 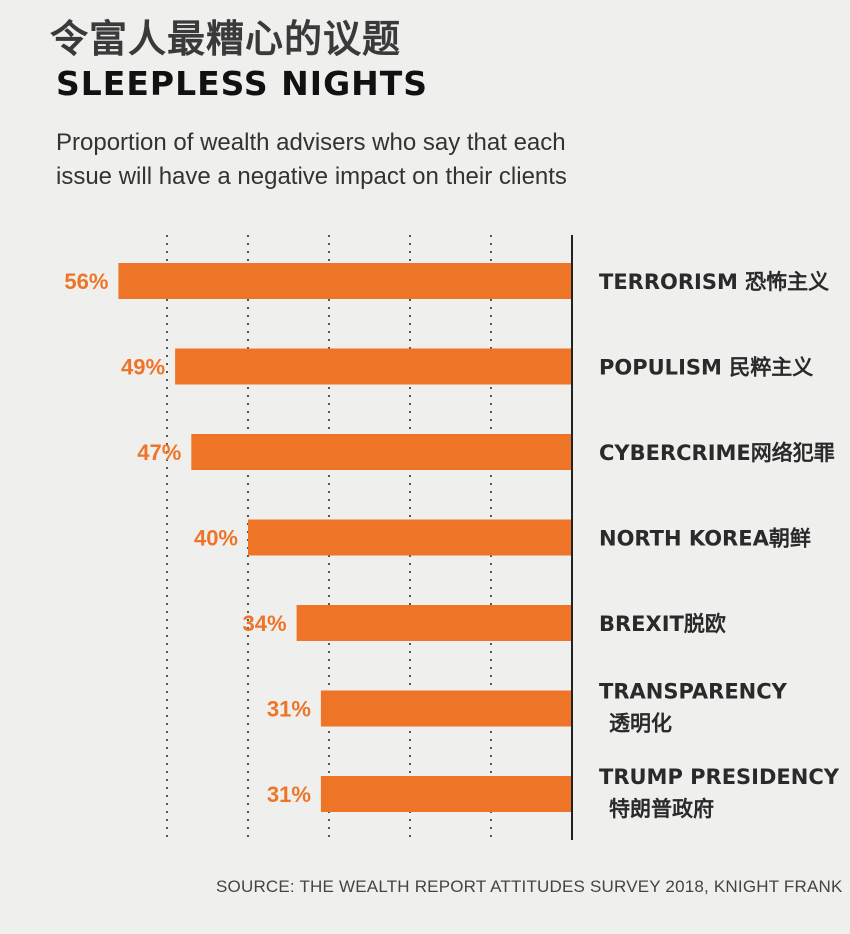 I want to click on value-label-5: 31%, so click(x=289, y=709).